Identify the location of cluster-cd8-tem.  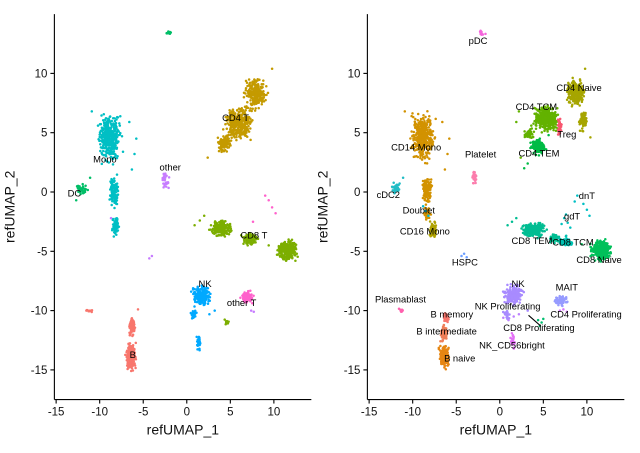
(534, 230).